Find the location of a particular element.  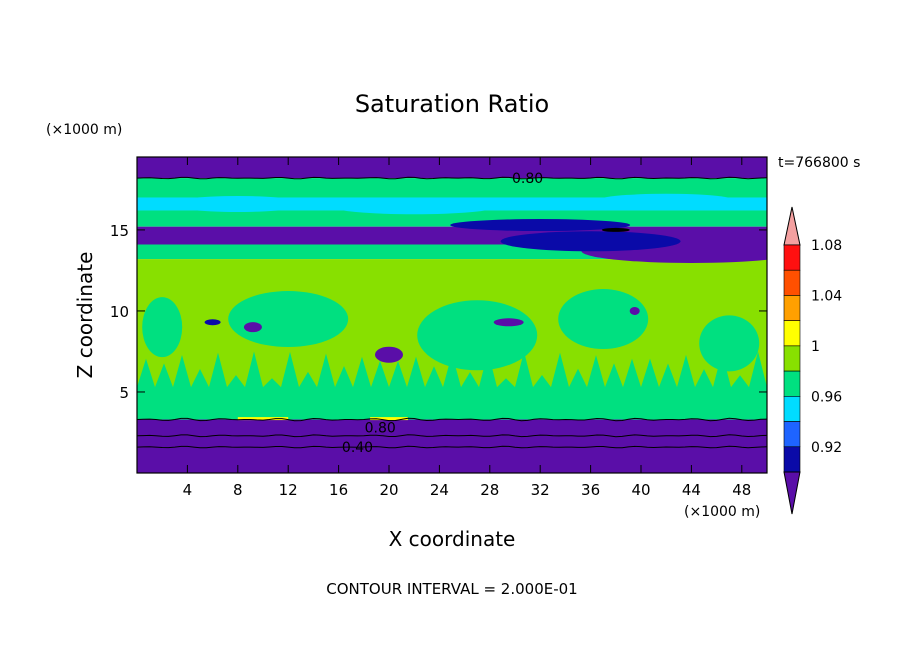

x-tick-label-5: 24 is located at coordinates (439, 490).